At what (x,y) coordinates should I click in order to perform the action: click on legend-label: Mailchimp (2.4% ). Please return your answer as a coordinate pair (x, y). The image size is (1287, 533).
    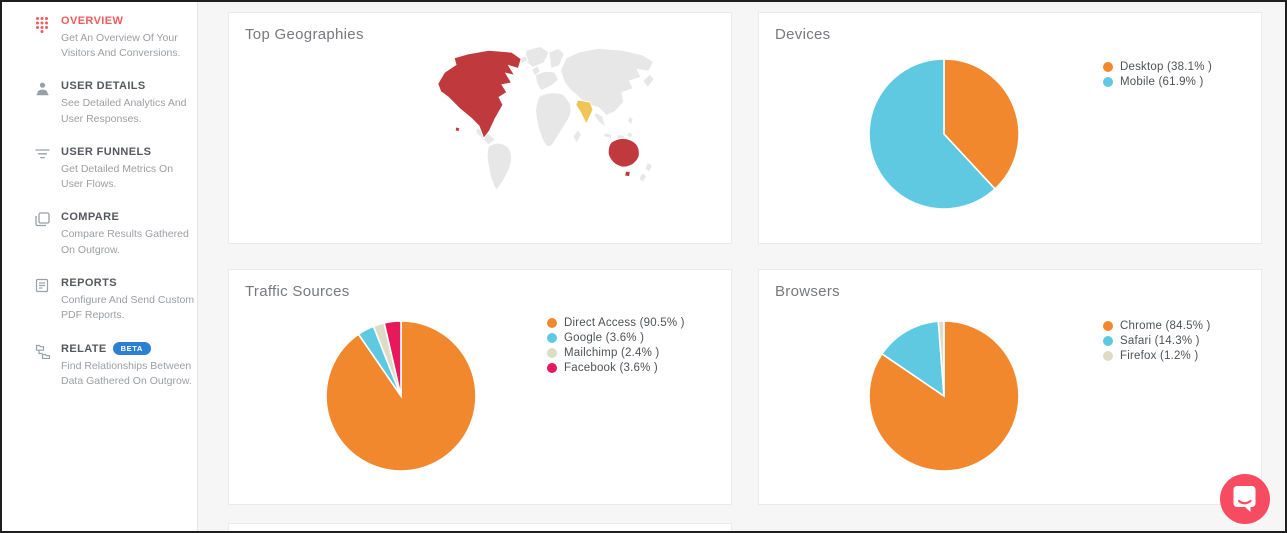
    Looking at the image, I should click on (612, 353).